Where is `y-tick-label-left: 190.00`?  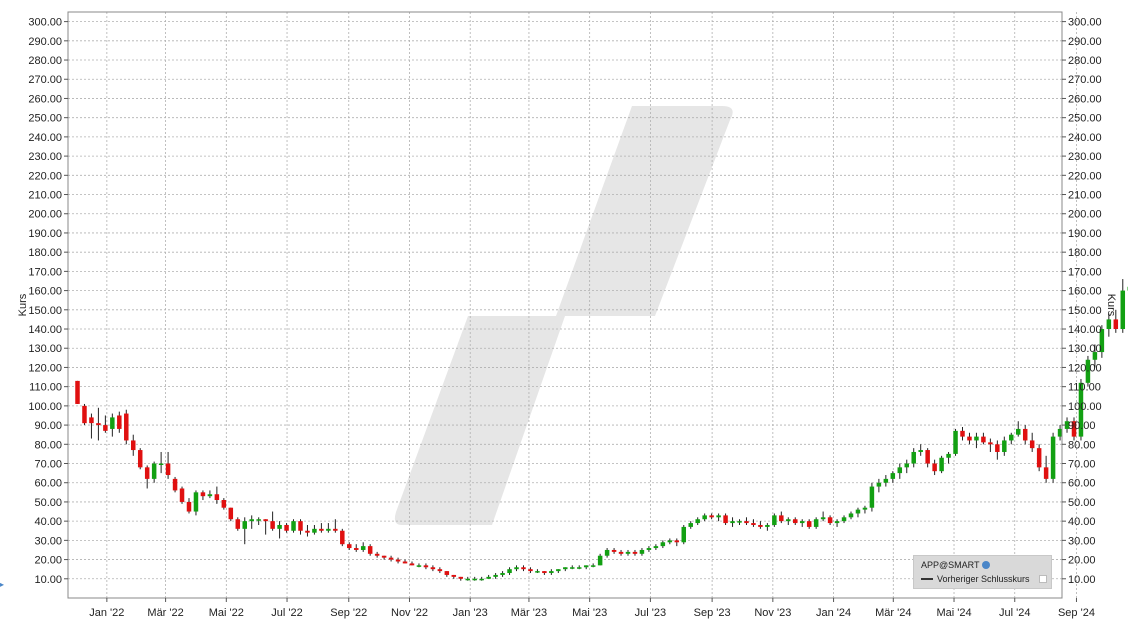 y-tick-label-left: 190.00 is located at coordinates (45, 234).